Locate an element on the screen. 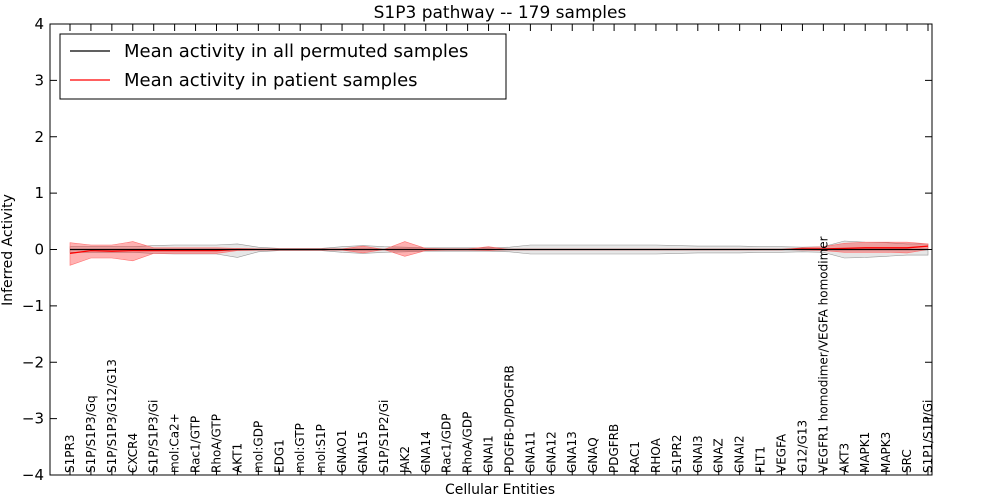  x-tick-label: RhoA/GTP is located at coordinates (217, 443).